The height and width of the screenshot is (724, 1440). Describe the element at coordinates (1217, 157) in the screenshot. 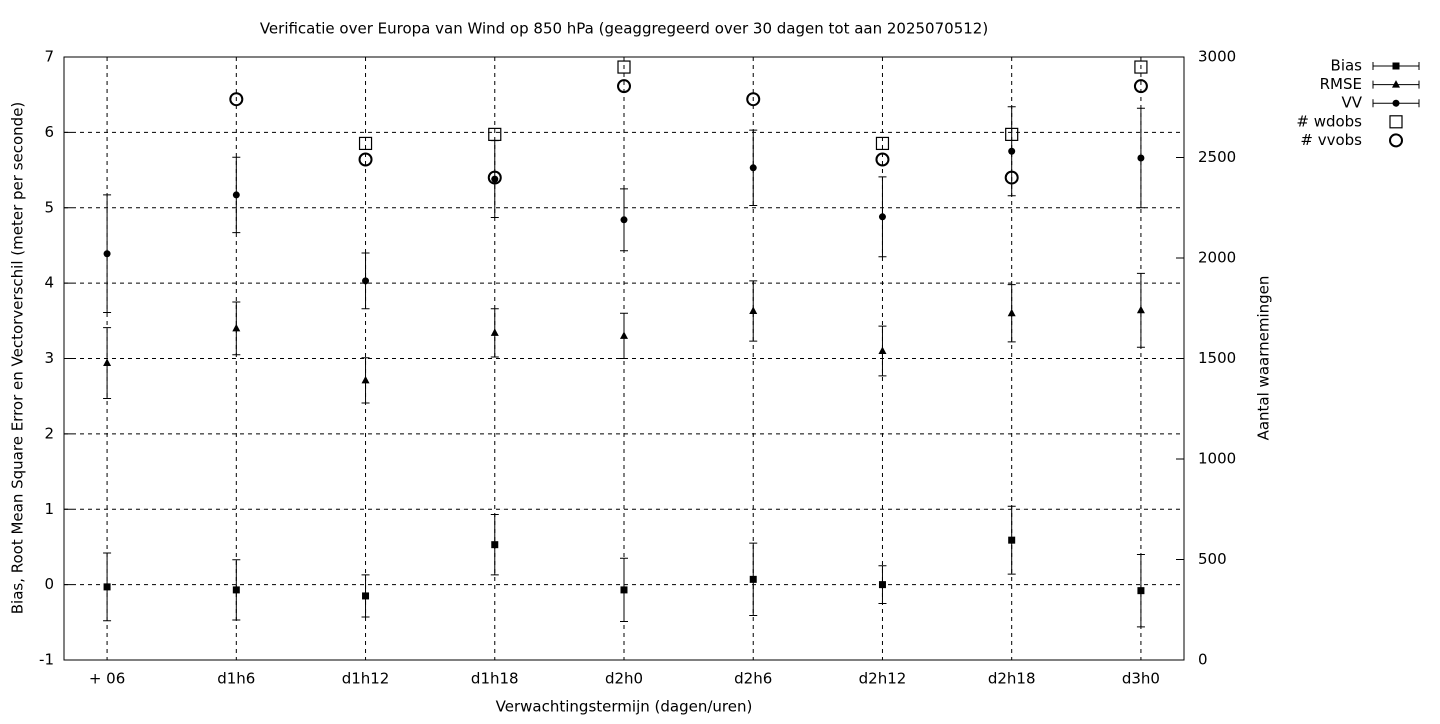

I see `y2-tick-label: 2500` at that location.